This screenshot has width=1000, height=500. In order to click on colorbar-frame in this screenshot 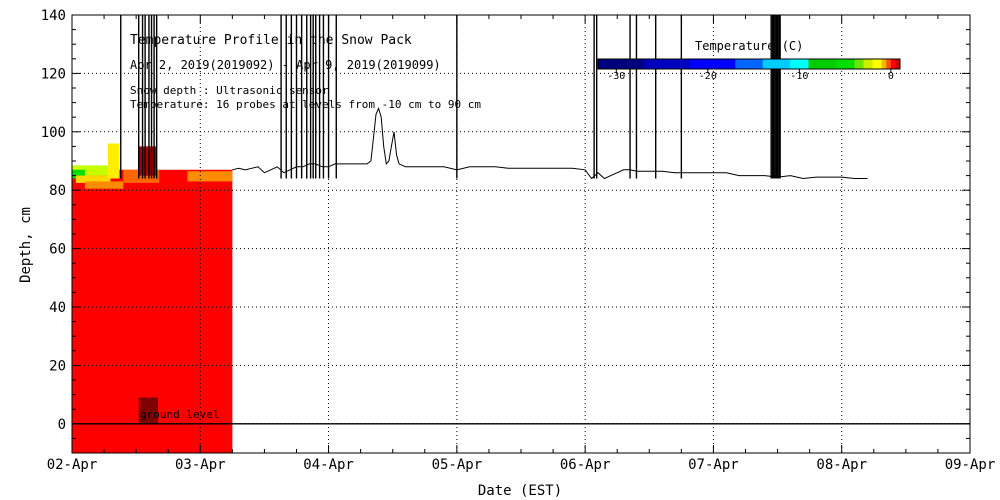, I will do `click(749, 64)`.